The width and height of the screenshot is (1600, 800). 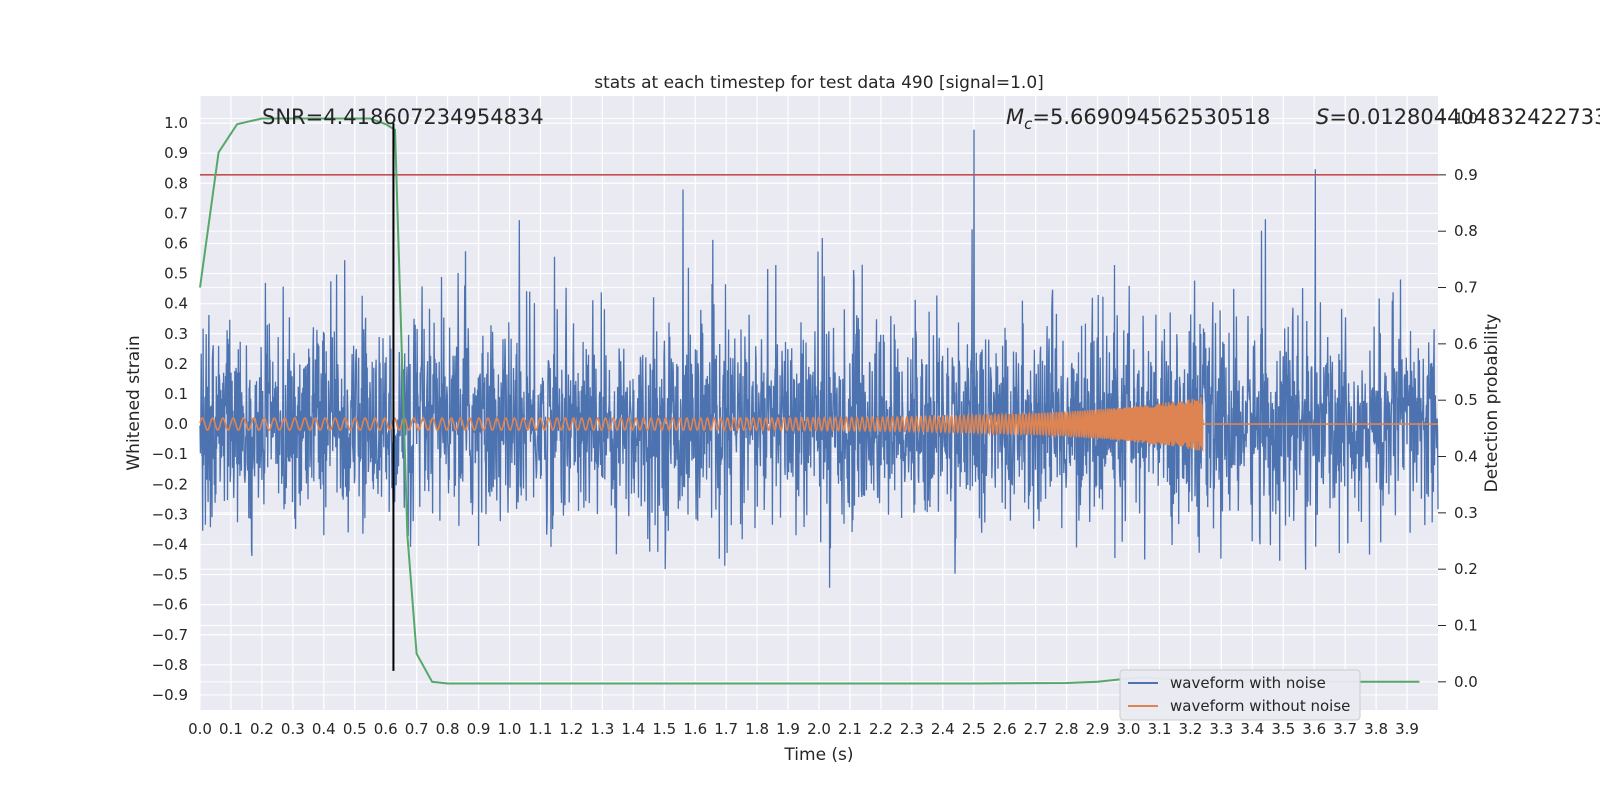 What do you see at coordinates (176, 274) in the screenshot?
I see `y-tick-label: 0.5` at bounding box center [176, 274].